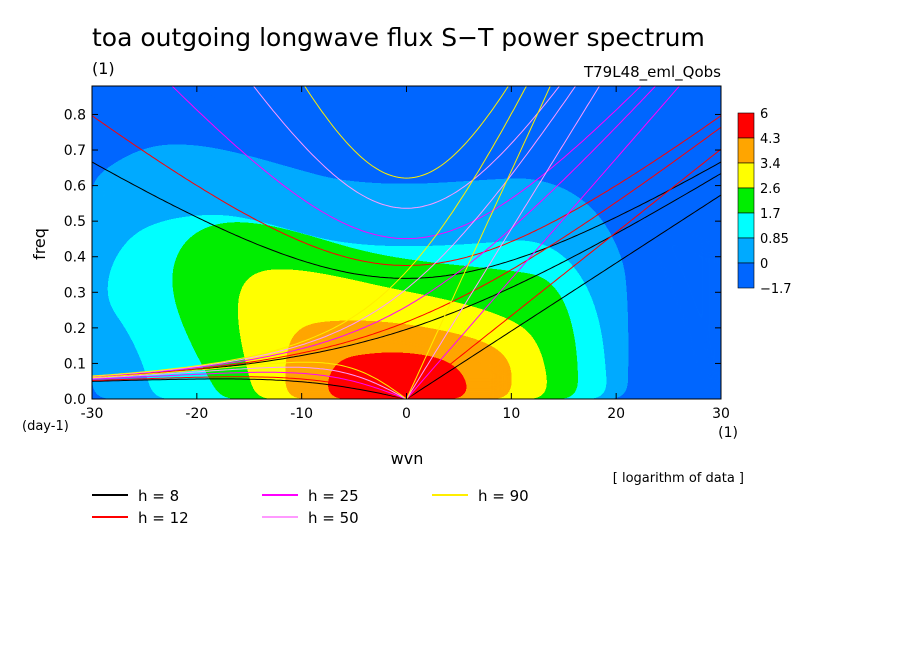 The image size is (904, 654). What do you see at coordinates (764, 114) in the screenshot?
I see `colorbar-label: 6` at bounding box center [764, 114].